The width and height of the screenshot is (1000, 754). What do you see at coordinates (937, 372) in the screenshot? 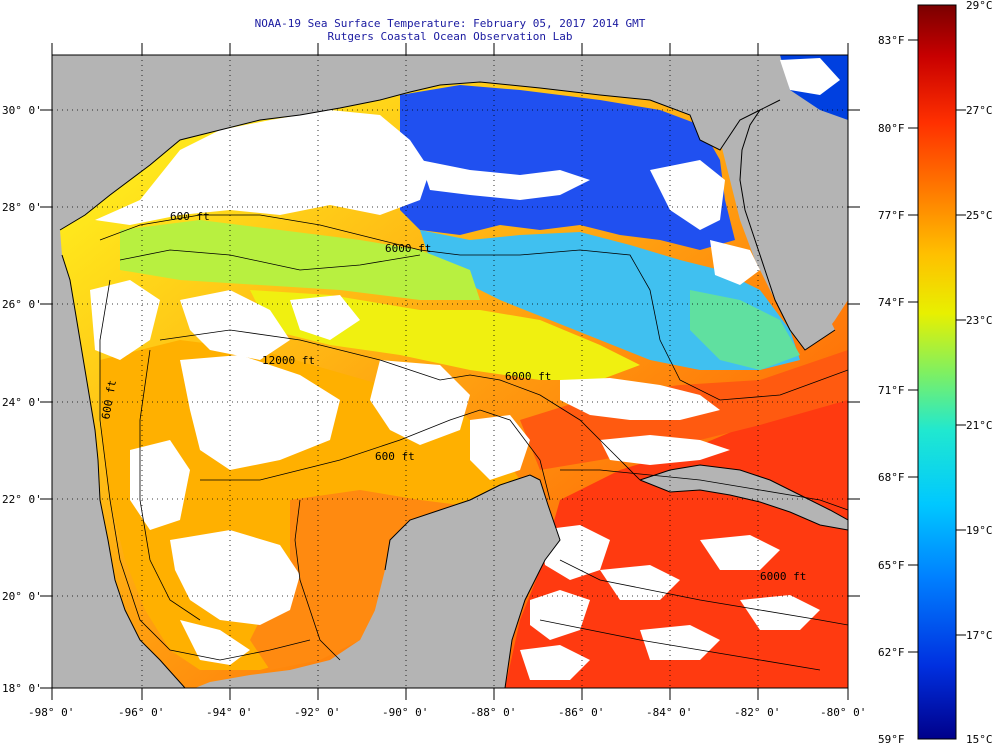
I see `colorbar` at bounding box center [937, 372].